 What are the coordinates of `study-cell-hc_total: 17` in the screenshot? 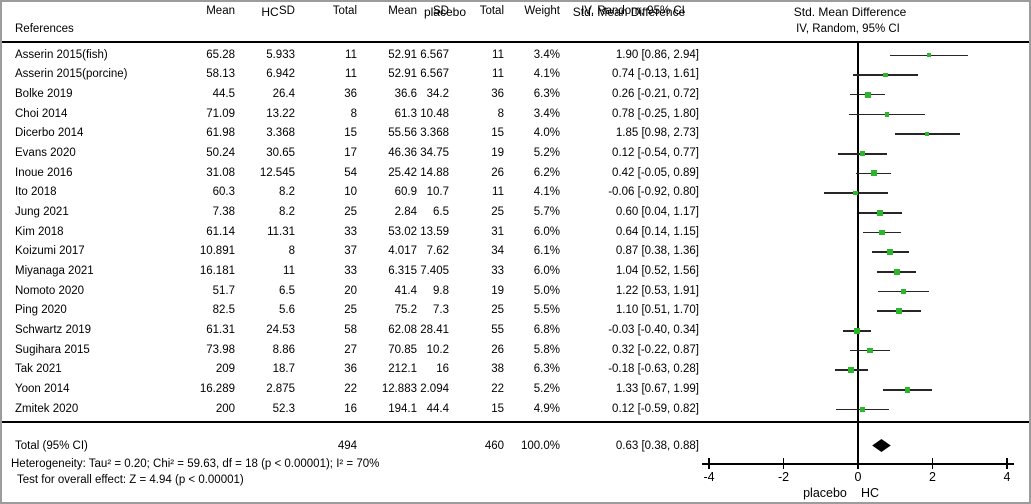 It's located at (350, 152).